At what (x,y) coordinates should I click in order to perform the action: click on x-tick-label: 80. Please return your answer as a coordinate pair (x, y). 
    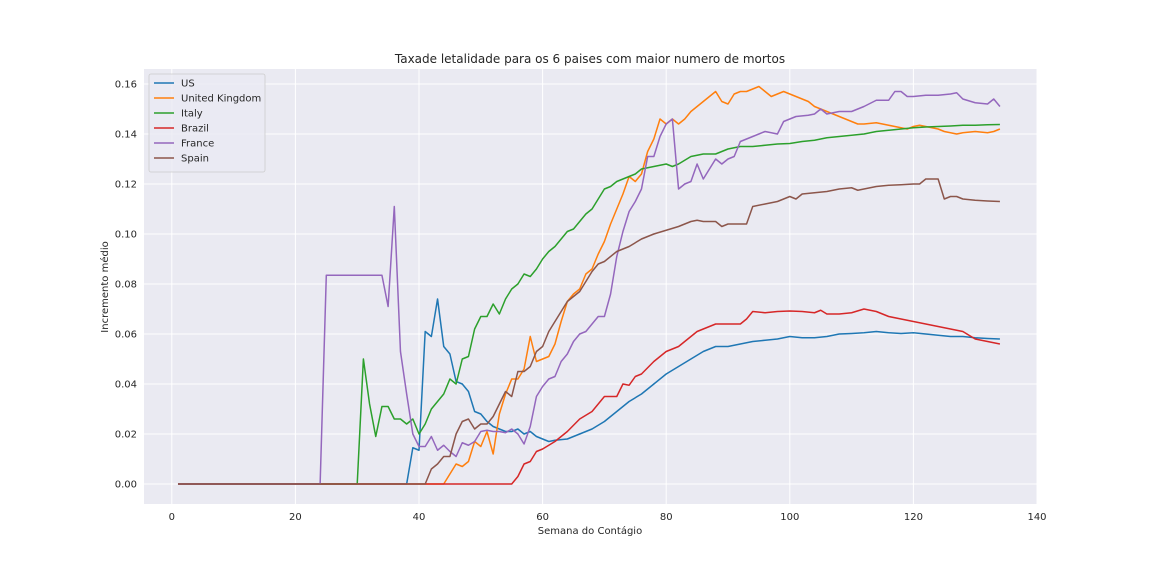
    Looking at the image, I should click on (666, 517).